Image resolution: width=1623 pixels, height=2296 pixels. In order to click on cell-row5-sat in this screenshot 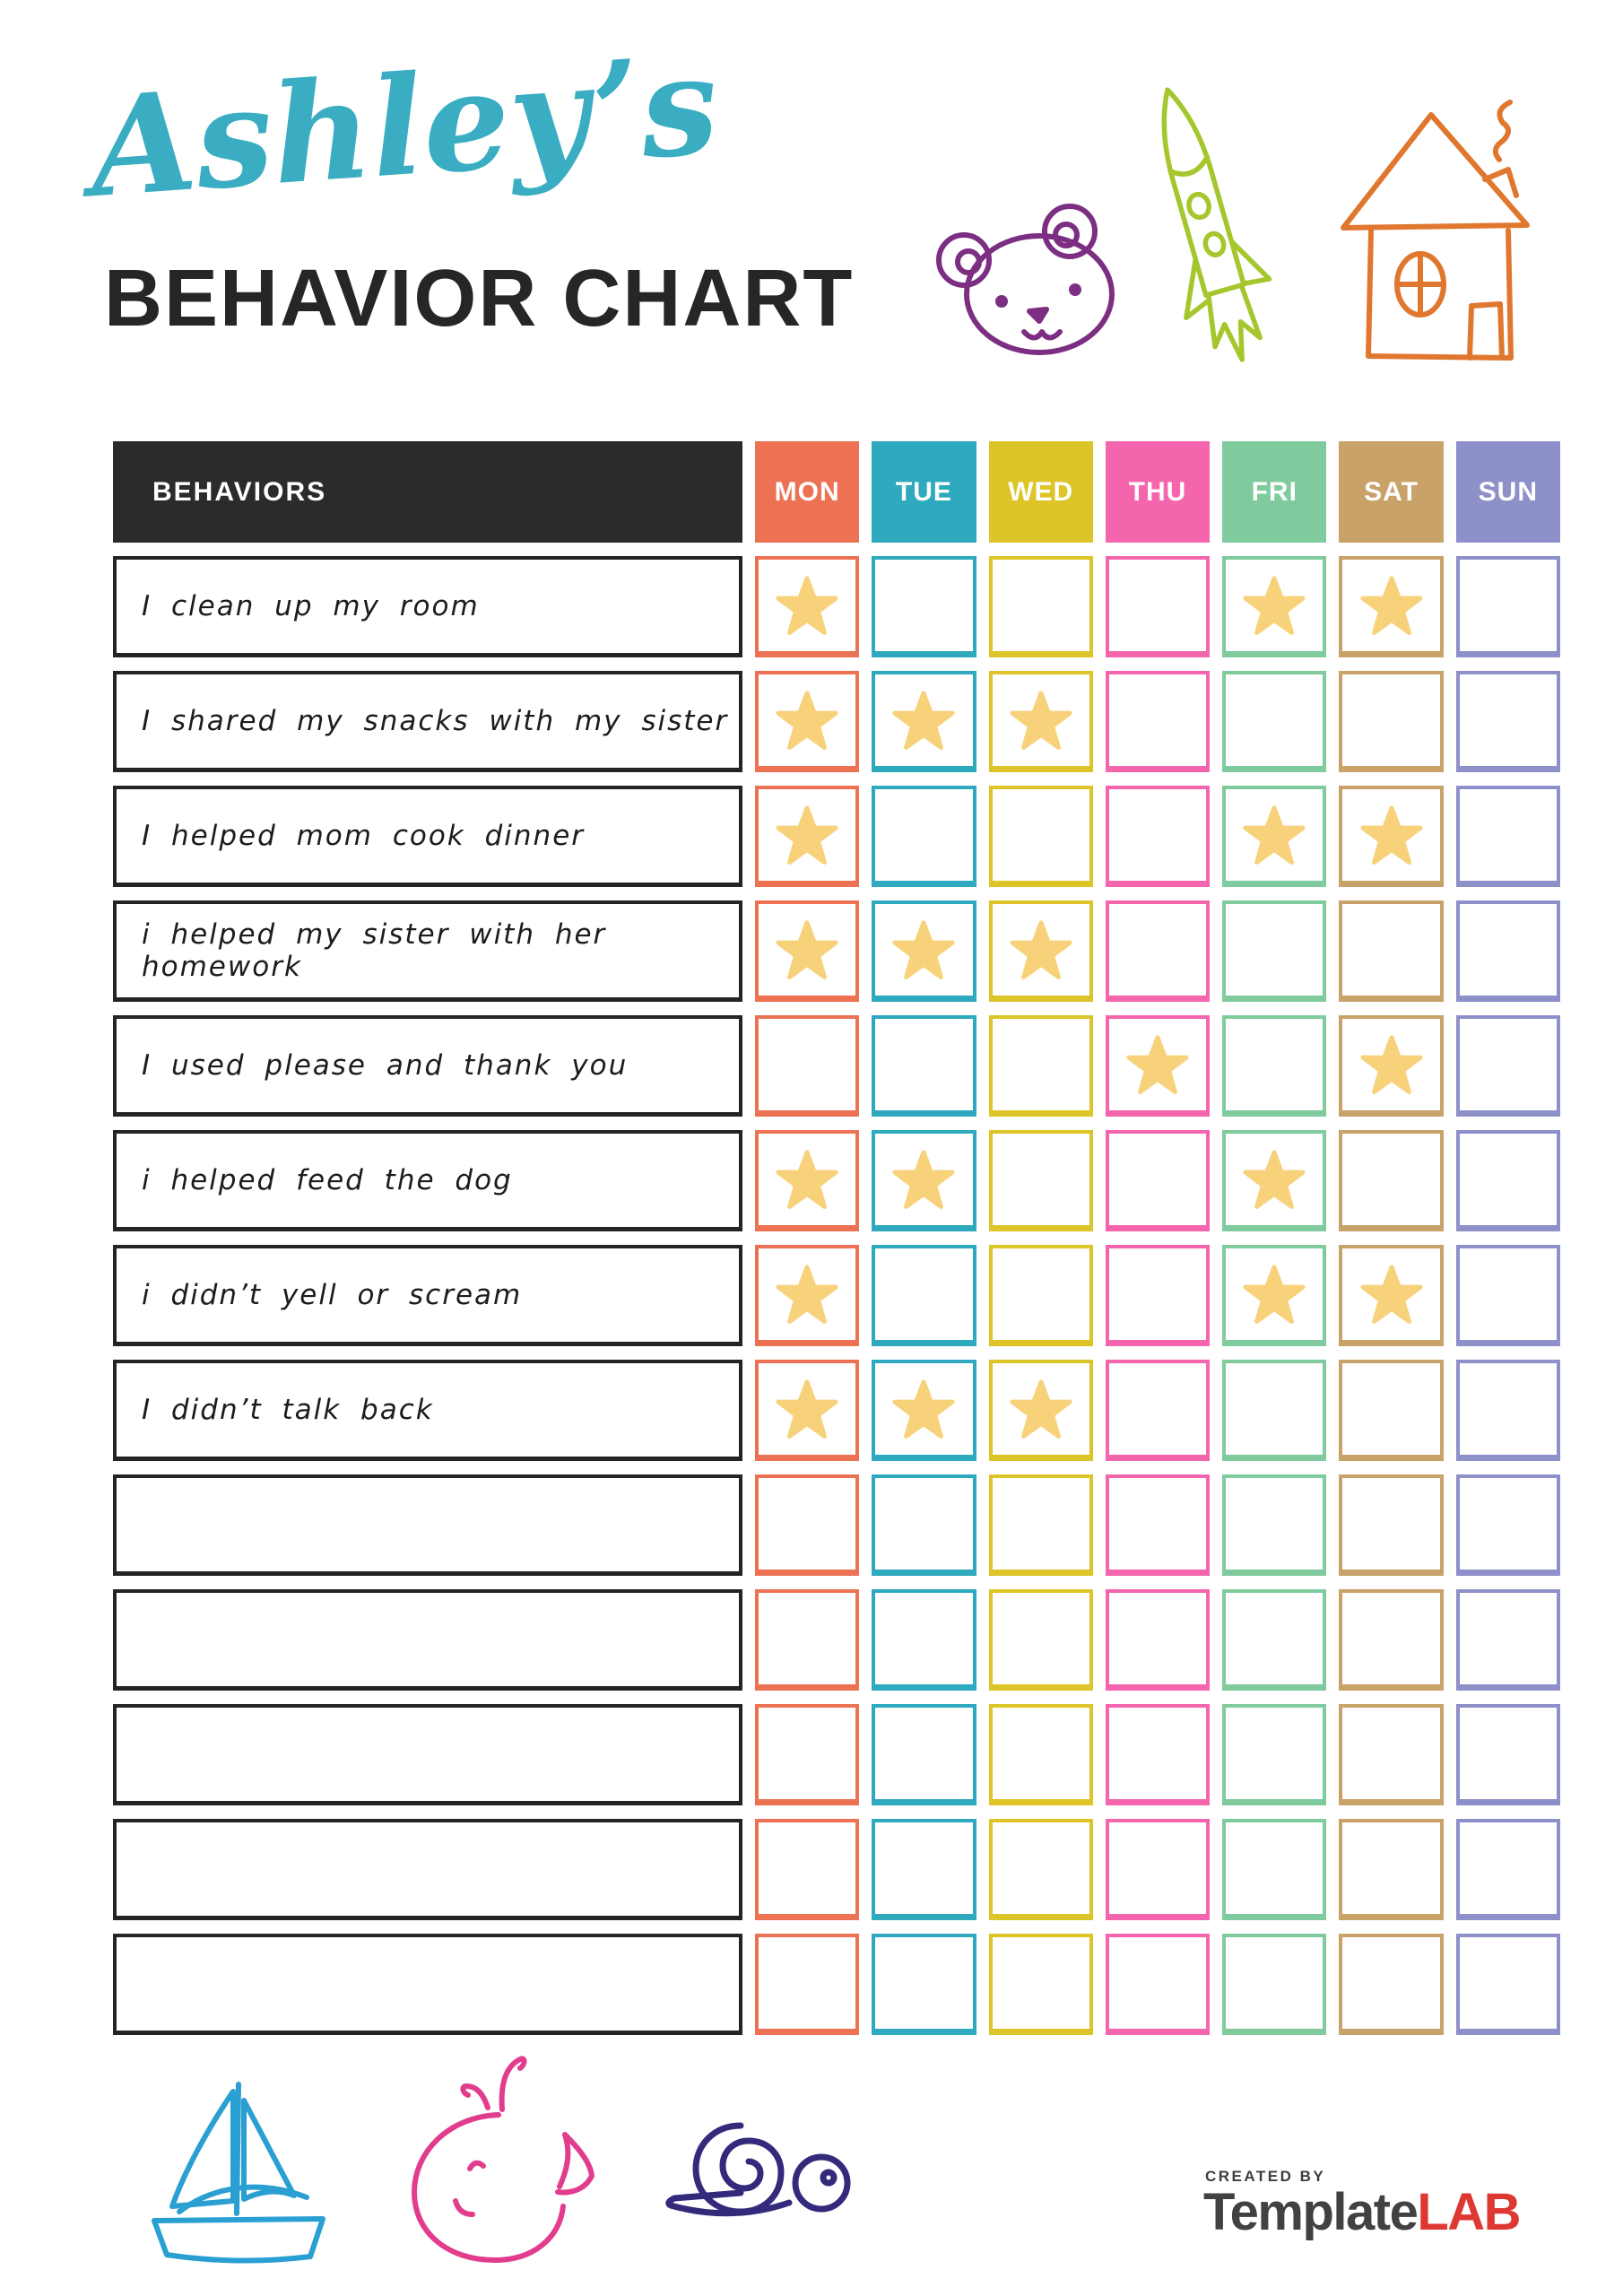, I will do `click(1391, 1066)`.